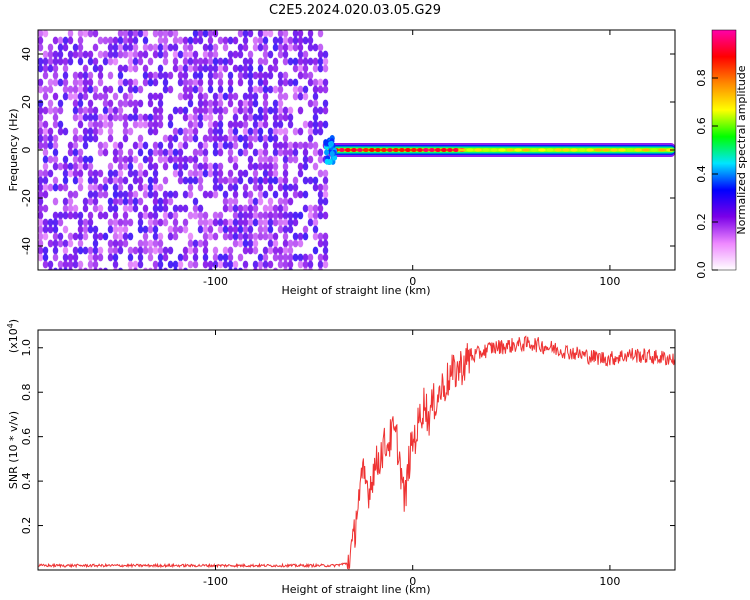 The height and width of the screenshot is (600, 750). Describe the element at coordinates (706, 174) in the screenshot. I see `colorbar-ticks: 0.0 0.2 0.4 0.6 0.8` at that location.